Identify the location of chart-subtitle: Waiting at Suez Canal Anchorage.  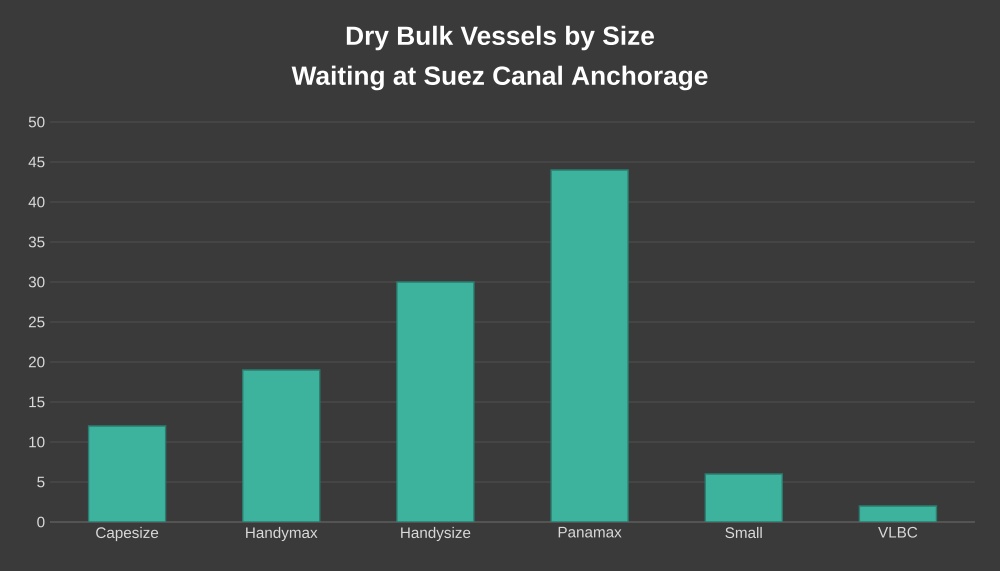
(500, 78).